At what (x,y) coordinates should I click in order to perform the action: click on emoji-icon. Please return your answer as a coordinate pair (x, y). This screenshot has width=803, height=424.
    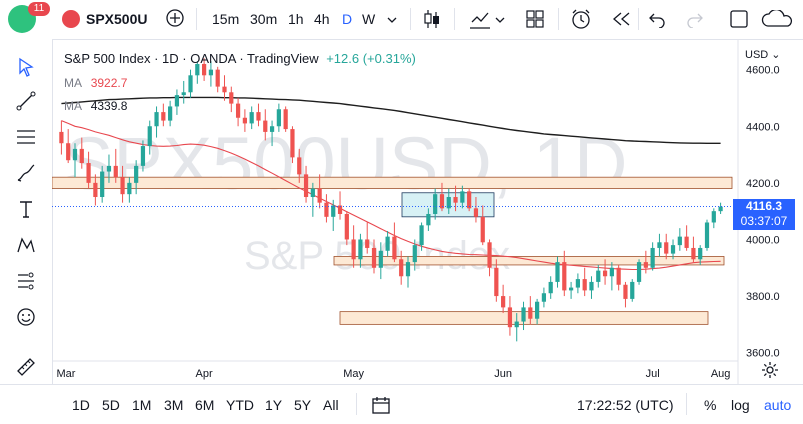
    Looking at the image, I should click on (26, 317).